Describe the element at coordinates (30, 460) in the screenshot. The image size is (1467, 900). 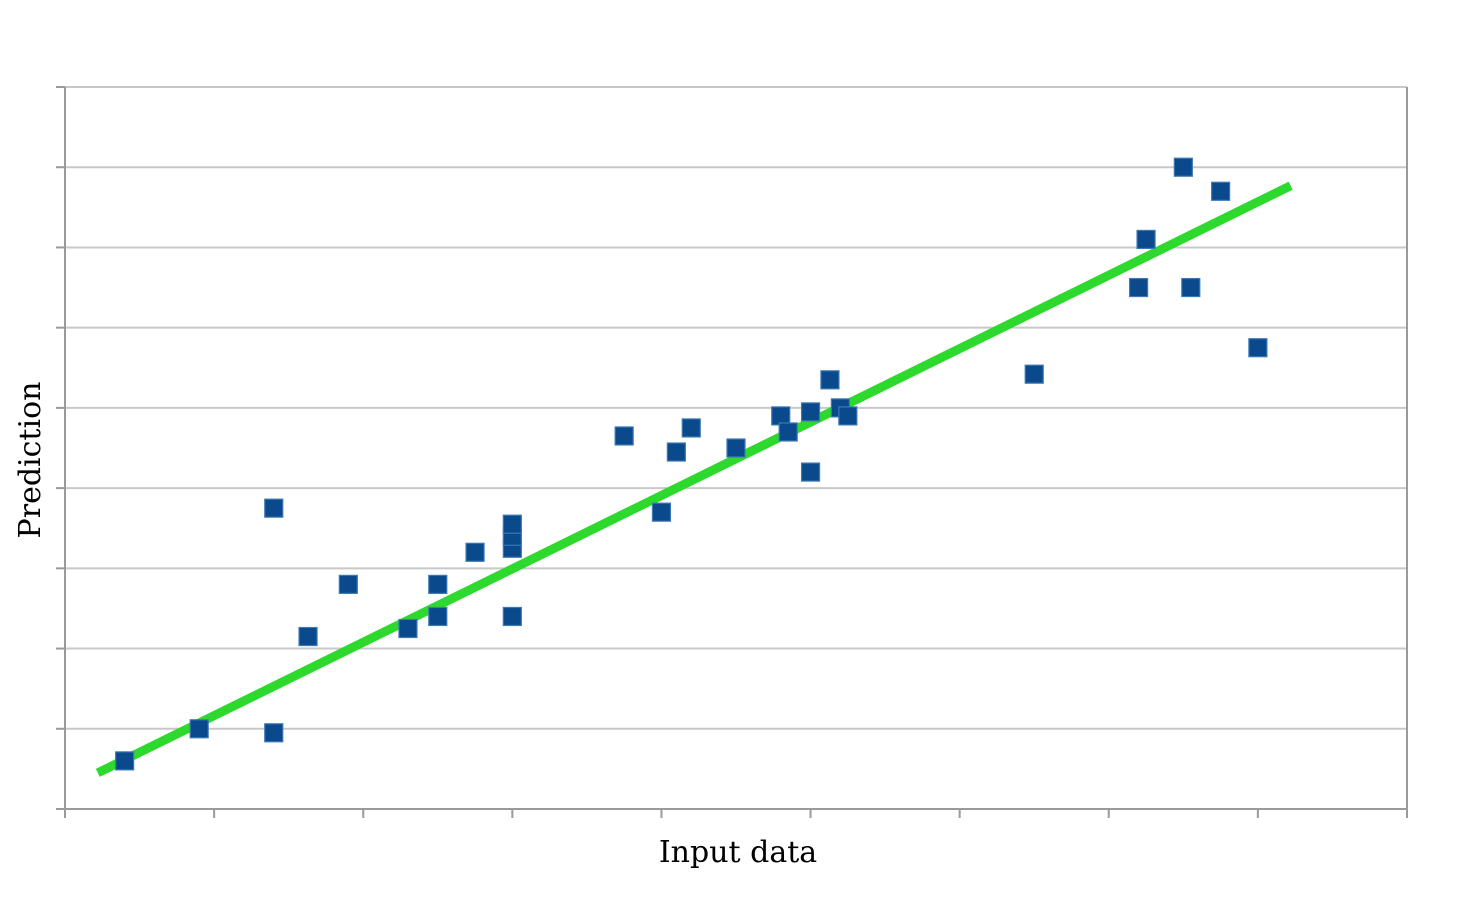
I see `y-axis-title: Prediction` at that location.